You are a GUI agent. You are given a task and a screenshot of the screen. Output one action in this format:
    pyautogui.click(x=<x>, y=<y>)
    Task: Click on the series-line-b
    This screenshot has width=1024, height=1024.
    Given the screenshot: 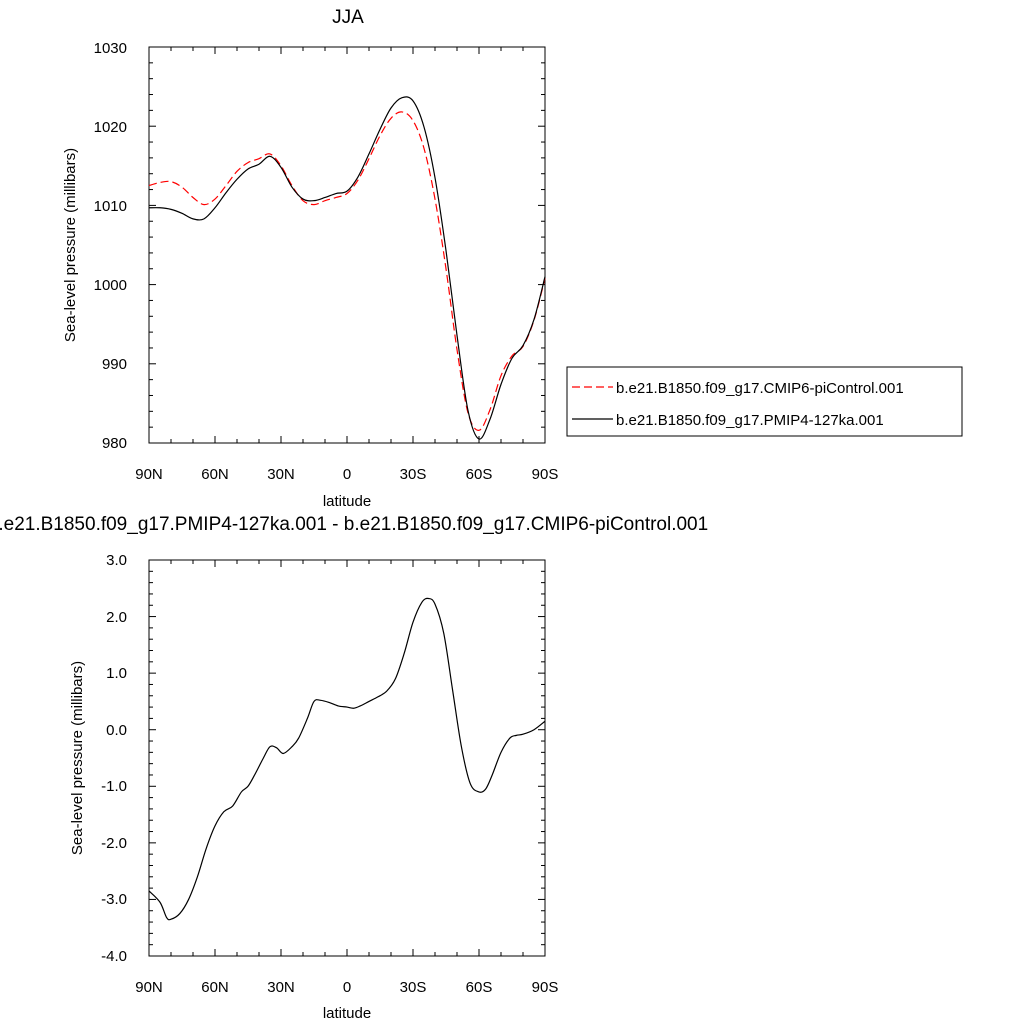 What is the action you would take?
    pyautogui.click(x=347, y=268)
    